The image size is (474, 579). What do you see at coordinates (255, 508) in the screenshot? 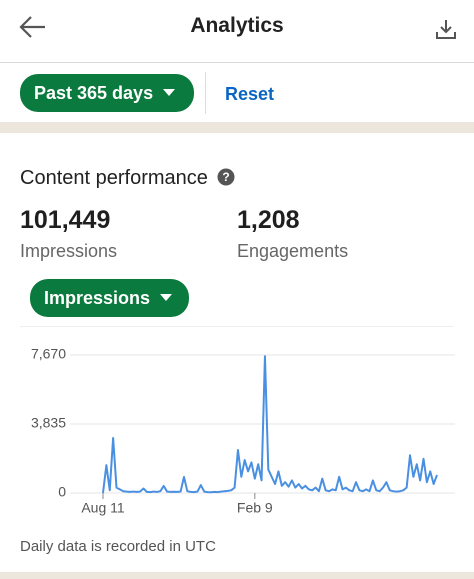
I see `x-tick-label: Feb 9` at bounding box center [255, 508].